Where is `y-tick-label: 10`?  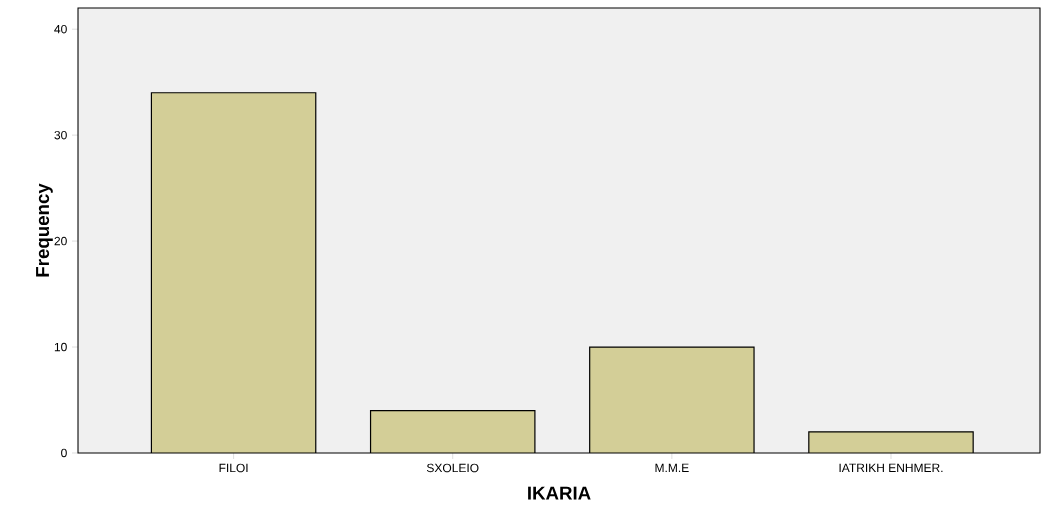
y-tick-label: 10 is located at coordinates (60, 347).